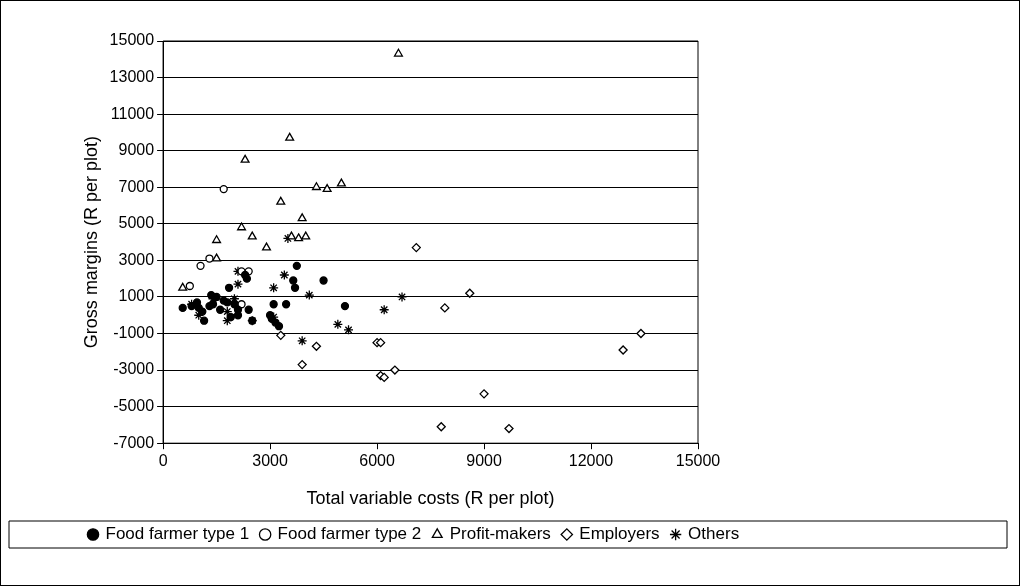  I want to click on y-tick-label: -1000, so click(134, 332).